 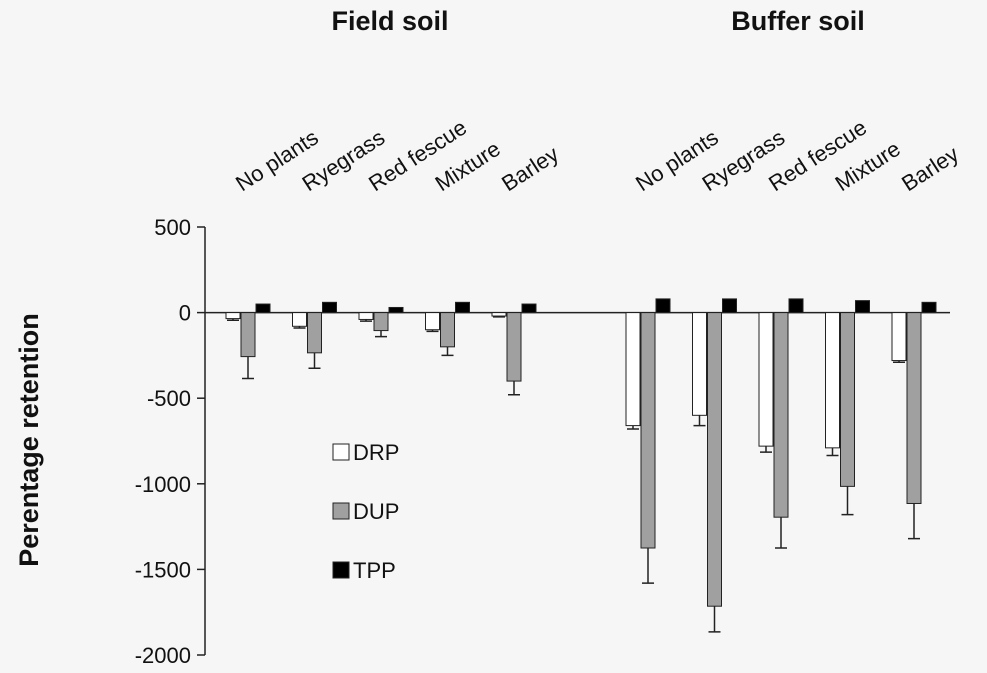 I want to click on y-axis-label: Perentage retention, so click(x=29, y=440).